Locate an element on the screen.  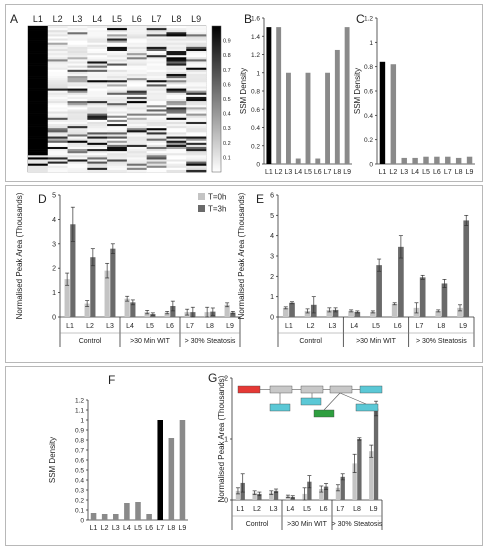
bar-l2-t3 is located at coordinates (93, 287).